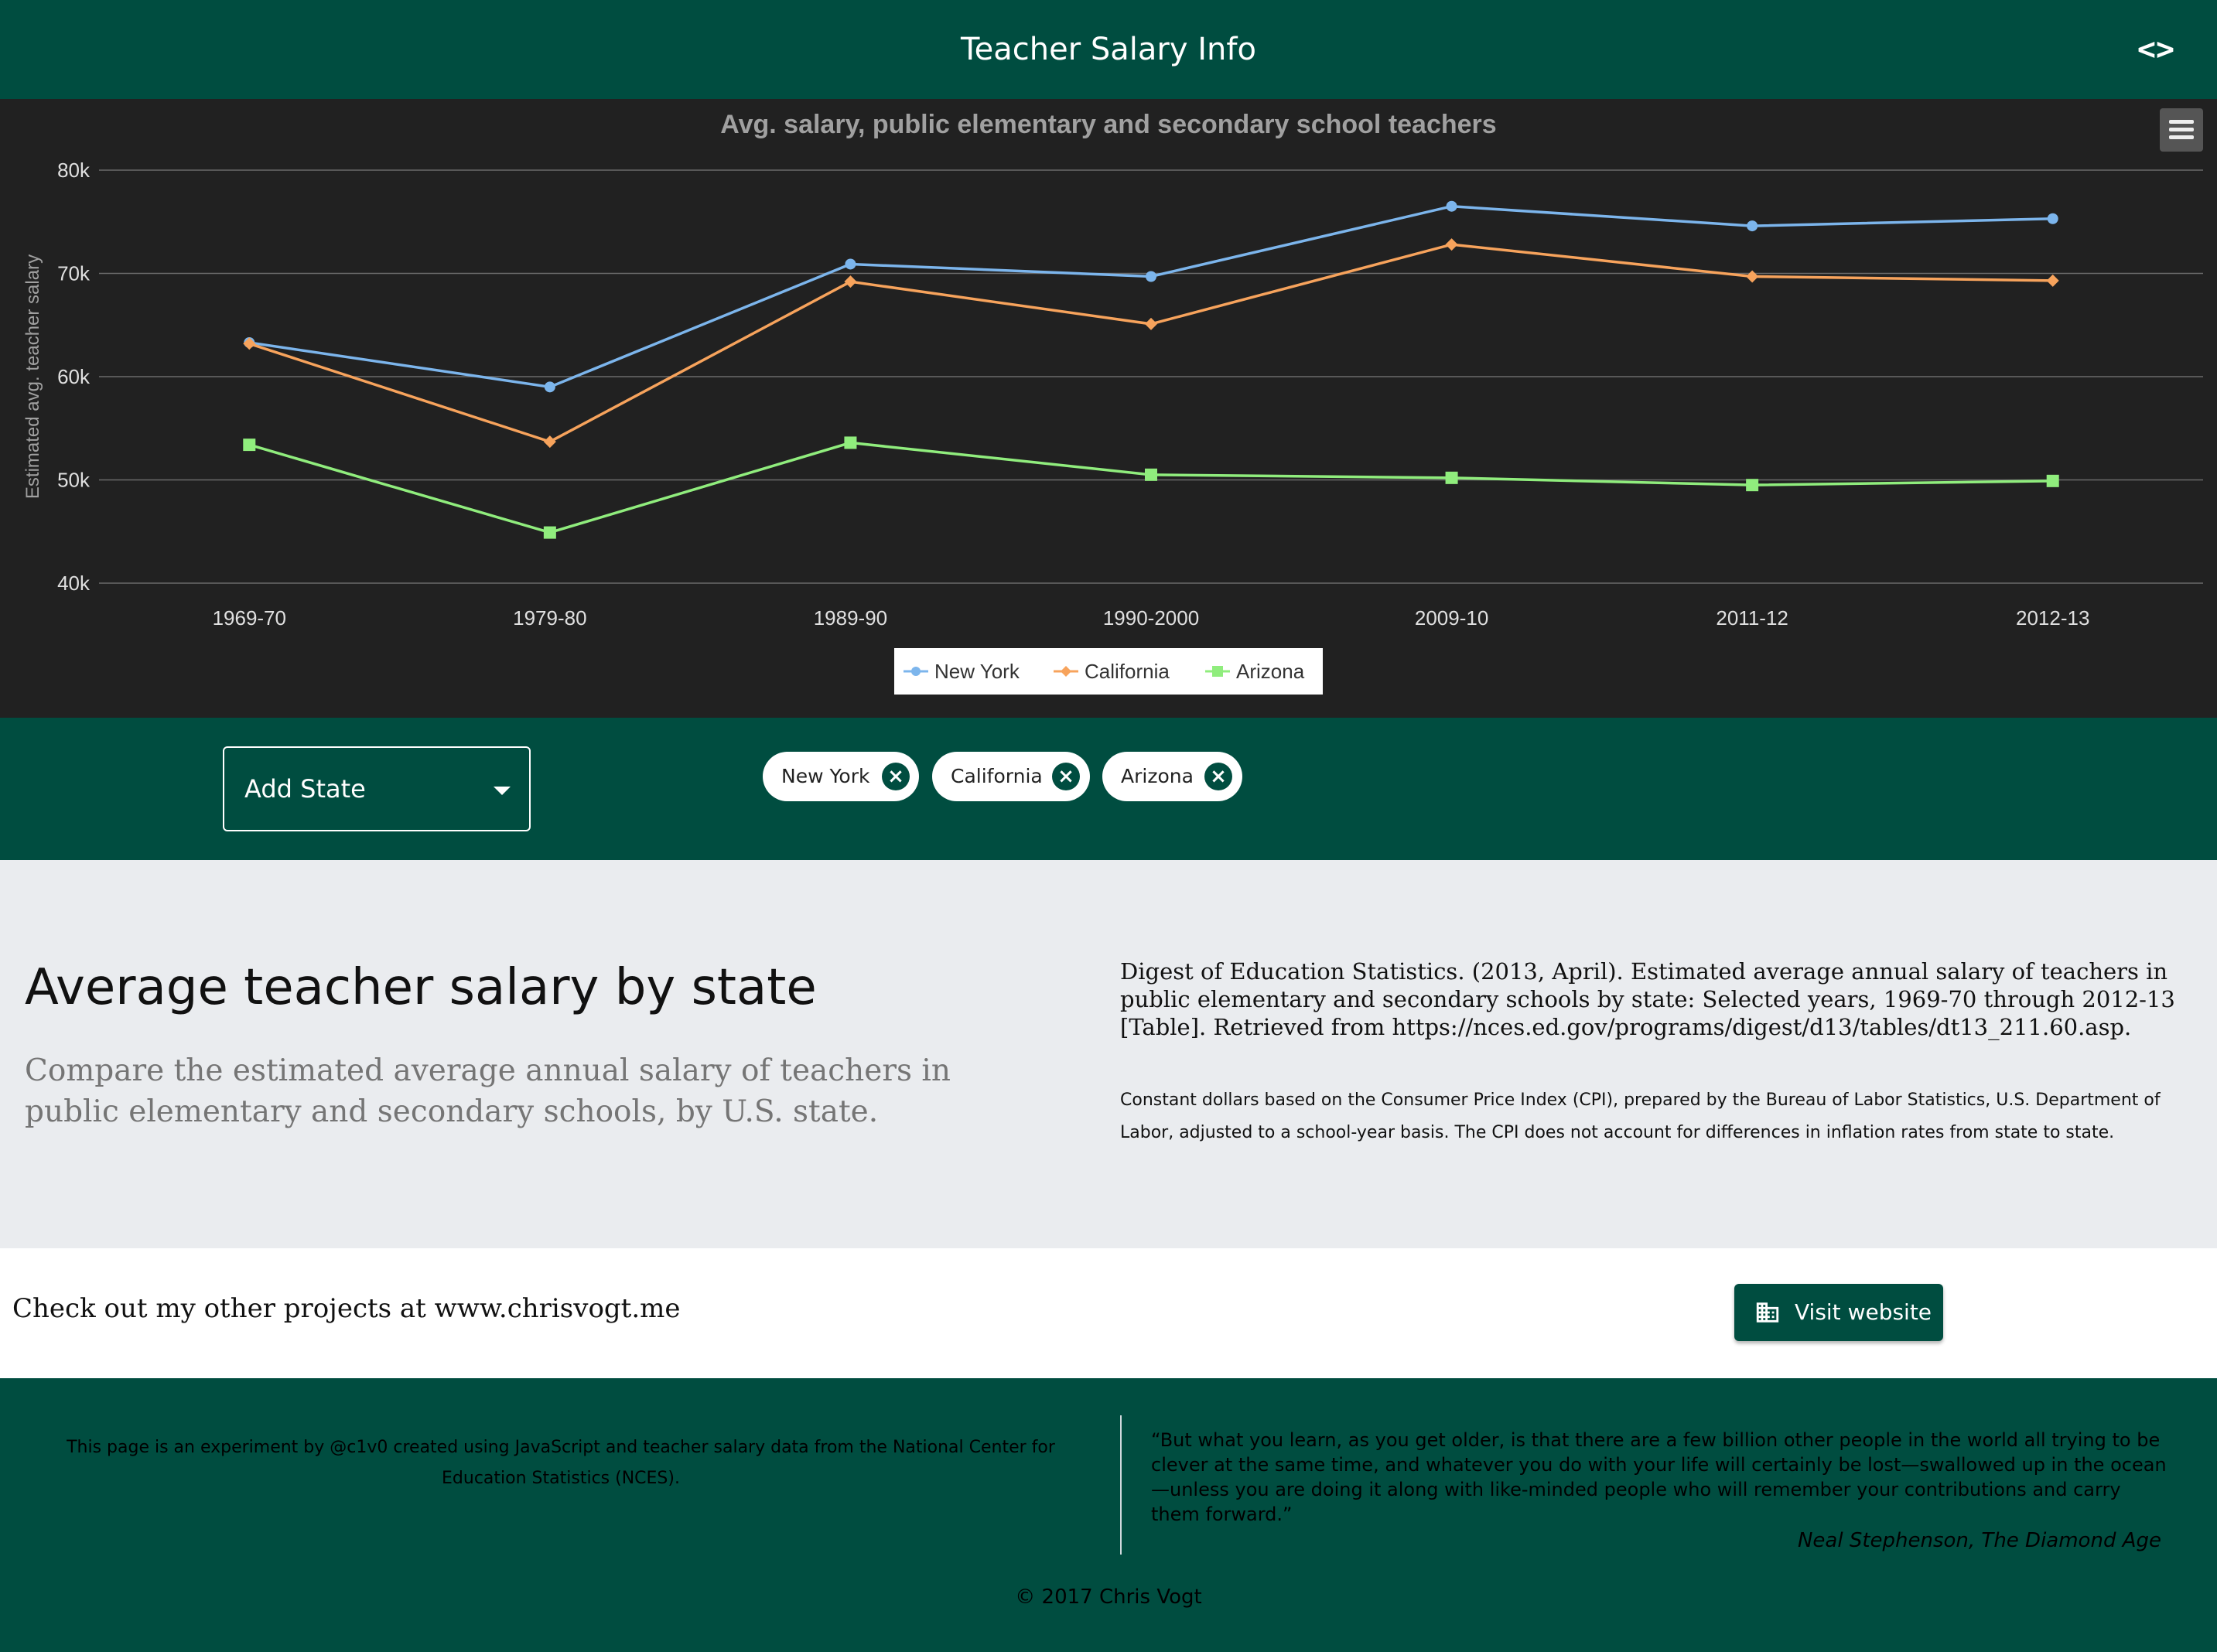  Describe the element at coordinates (826, 776) in the screenshot. I see `chip-label: New York` at that location.